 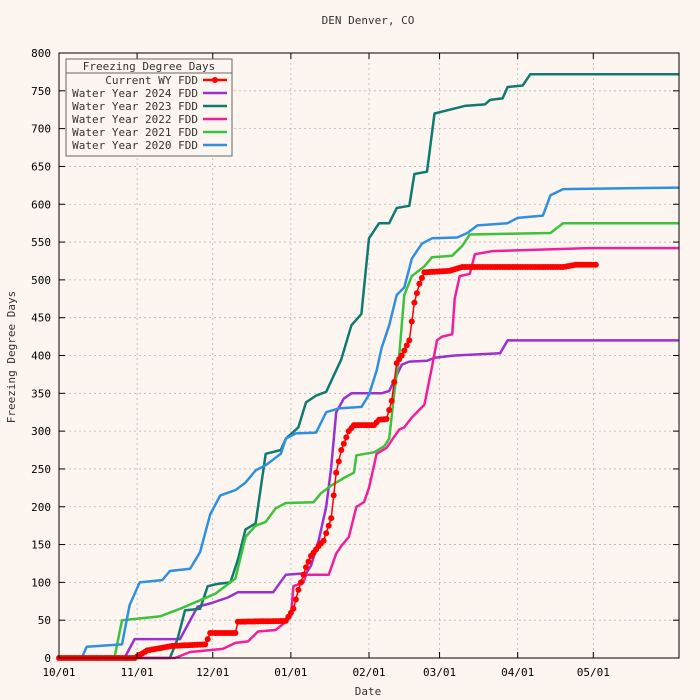 What do you see at coordinates (41, 318) in the screenshot?
I see `y-tick-label: 450` at bounding box center [41, 318].